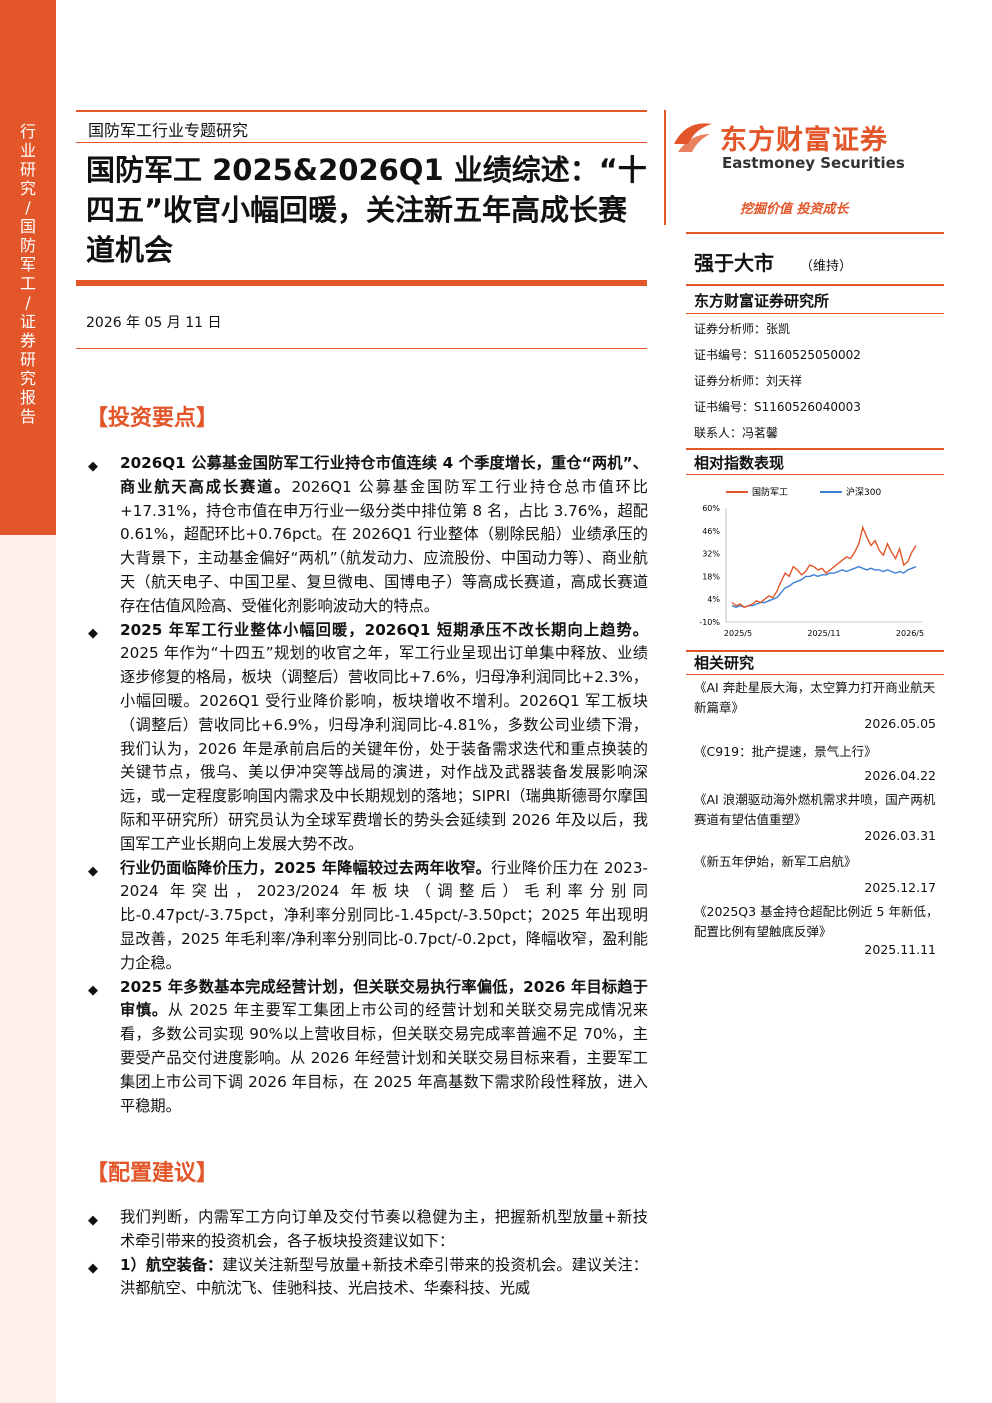 The image size is (992, 1403). I want to click on chart-heading: 相对指数表现, so click(739, 463).